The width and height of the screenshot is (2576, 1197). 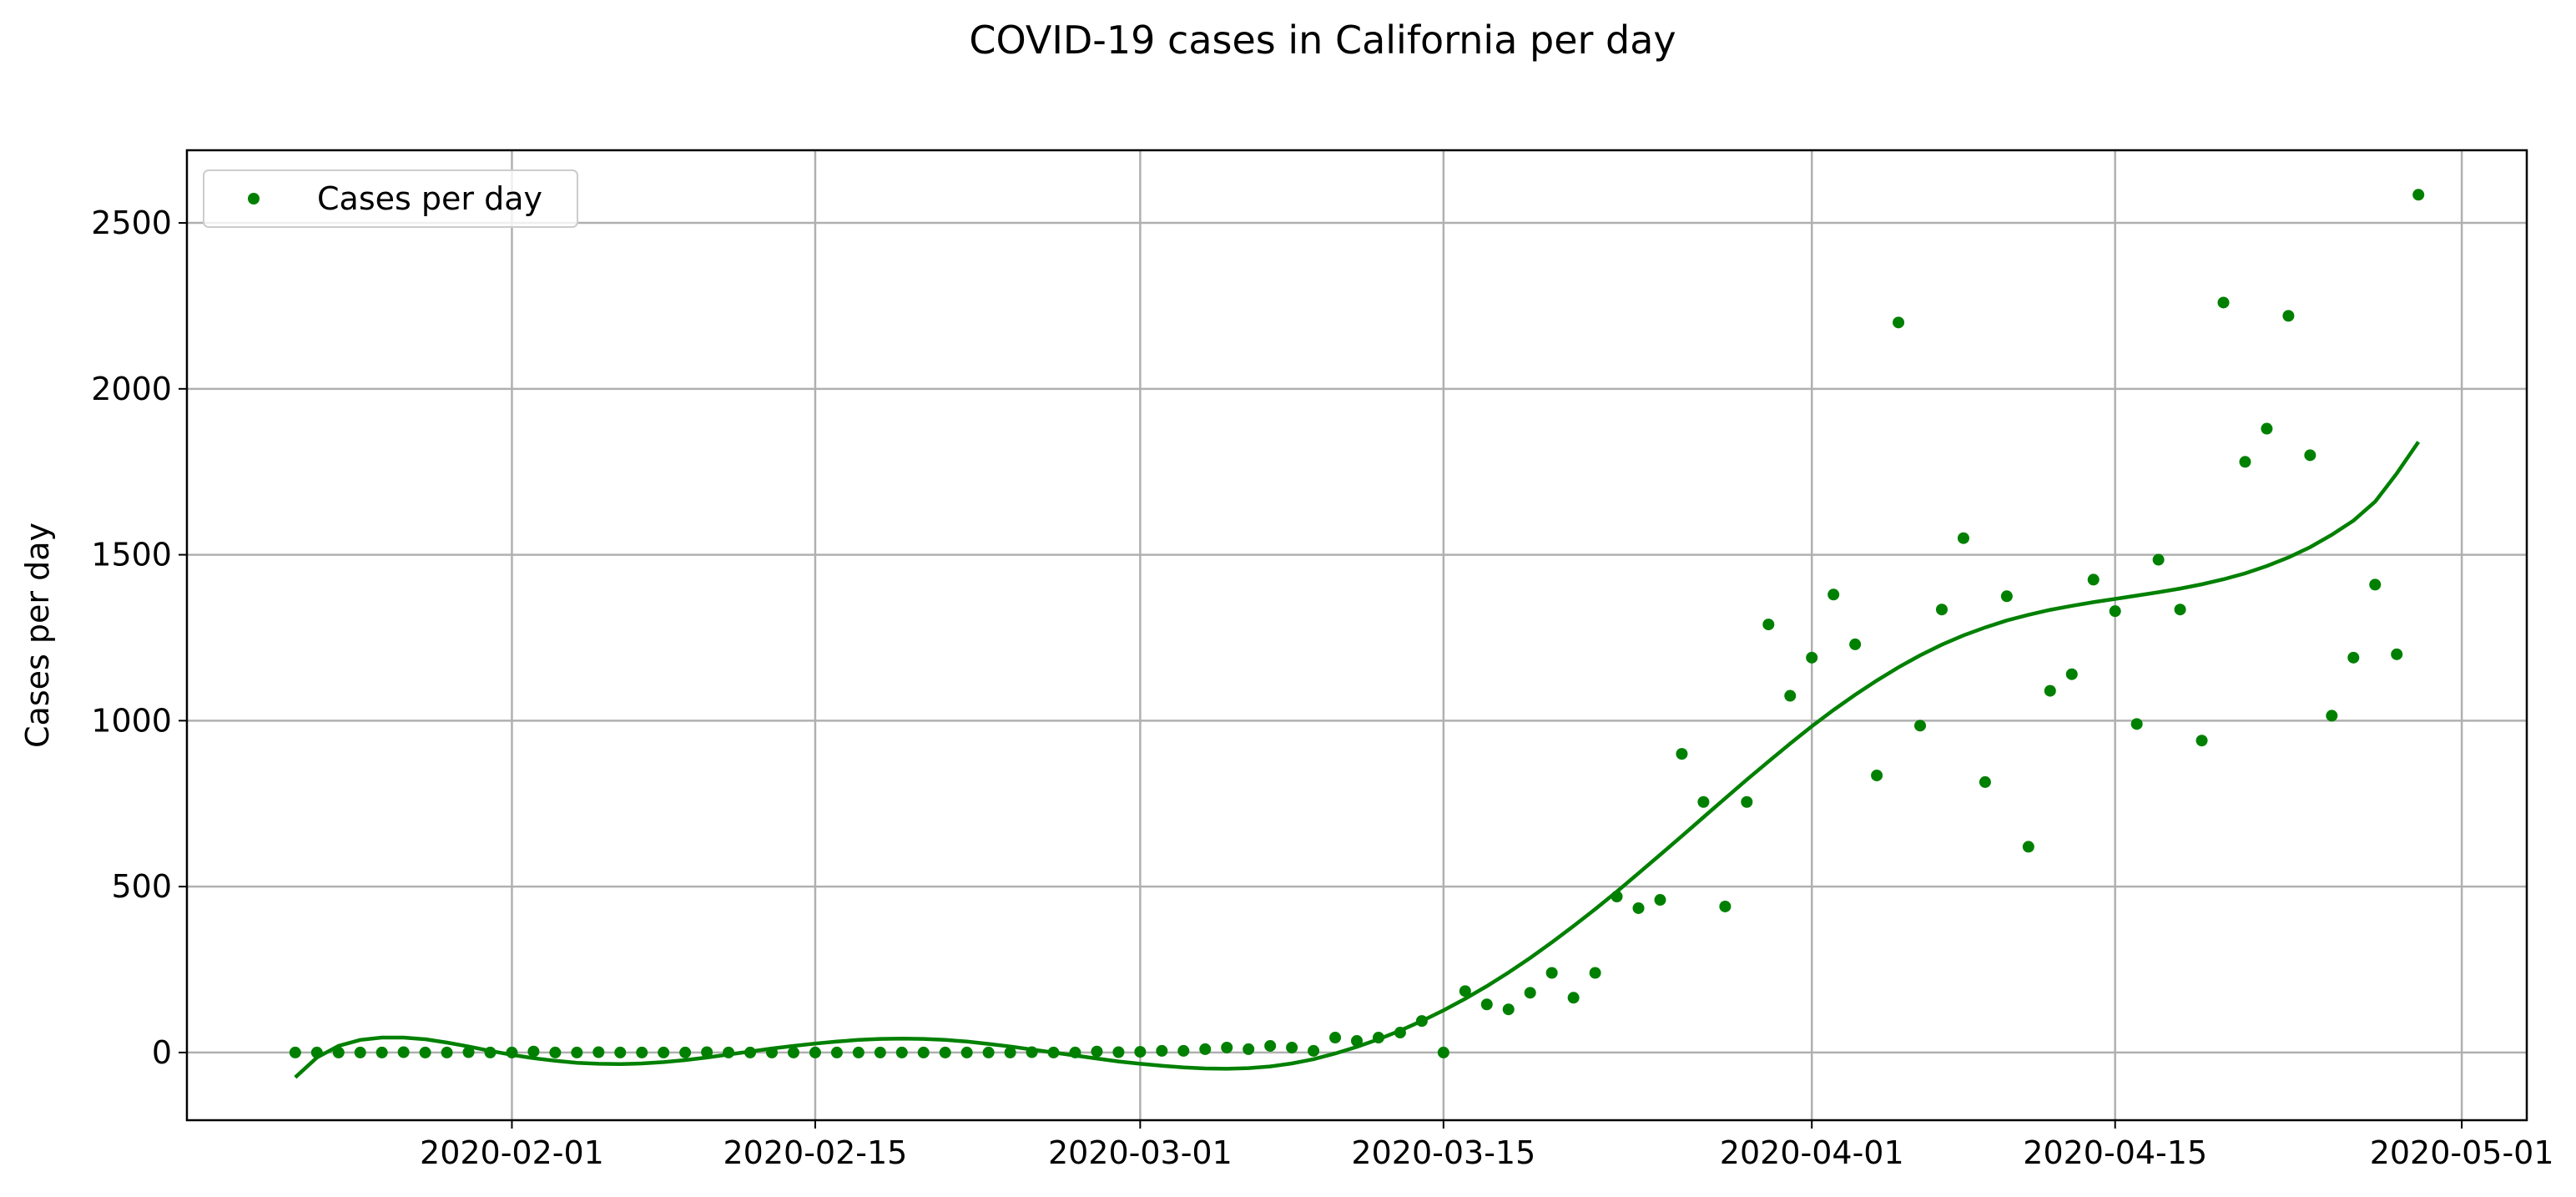 I want to click on x-tick-label: 2020-03-01, so click(x=1140, y=1152).